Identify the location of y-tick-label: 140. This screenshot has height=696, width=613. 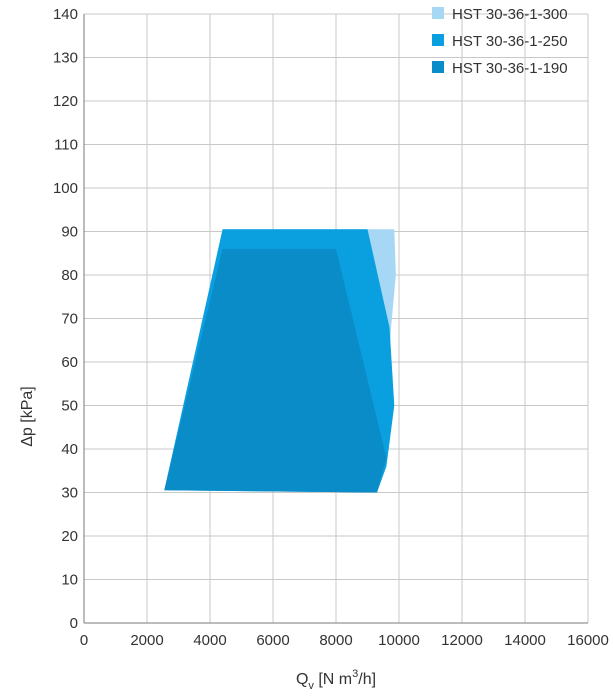
(65, 14).